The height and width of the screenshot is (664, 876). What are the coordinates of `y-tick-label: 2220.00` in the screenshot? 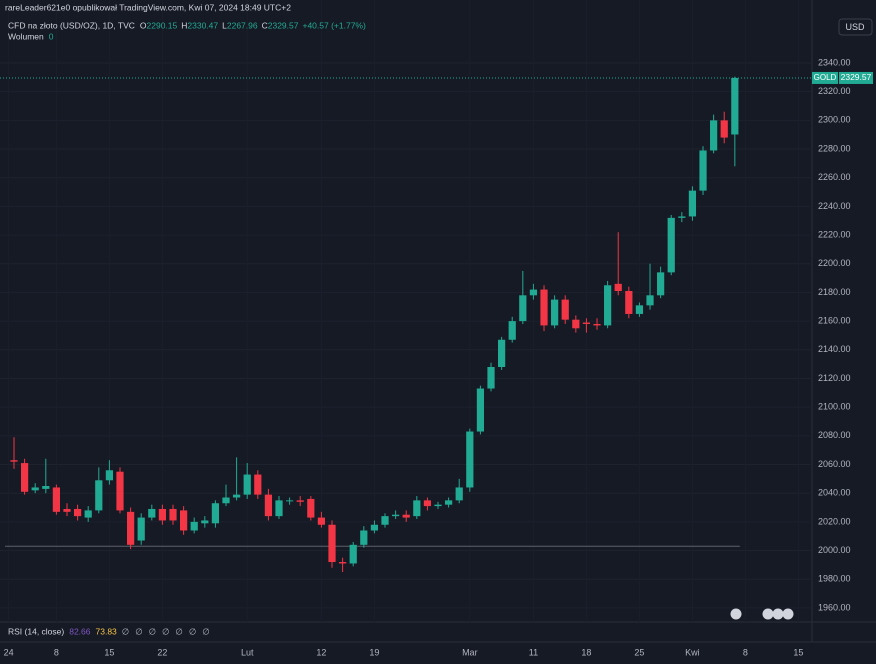 It's located at (834, 234).